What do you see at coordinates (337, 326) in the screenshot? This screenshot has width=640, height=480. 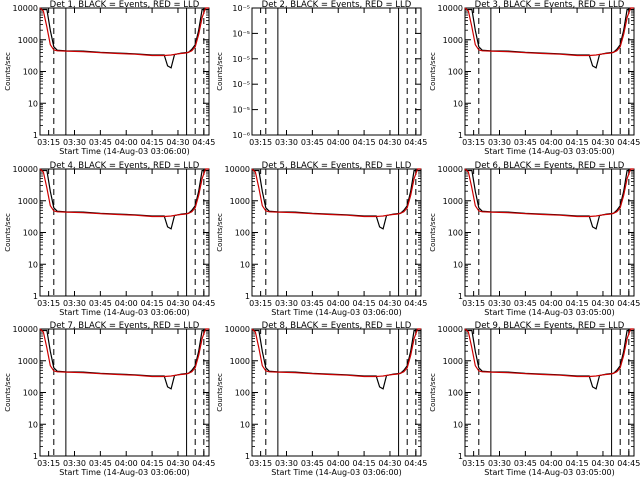 I see `panel-title: Det 8, BLACK = Events, RED = LLD` at bounding box center [337, 326].